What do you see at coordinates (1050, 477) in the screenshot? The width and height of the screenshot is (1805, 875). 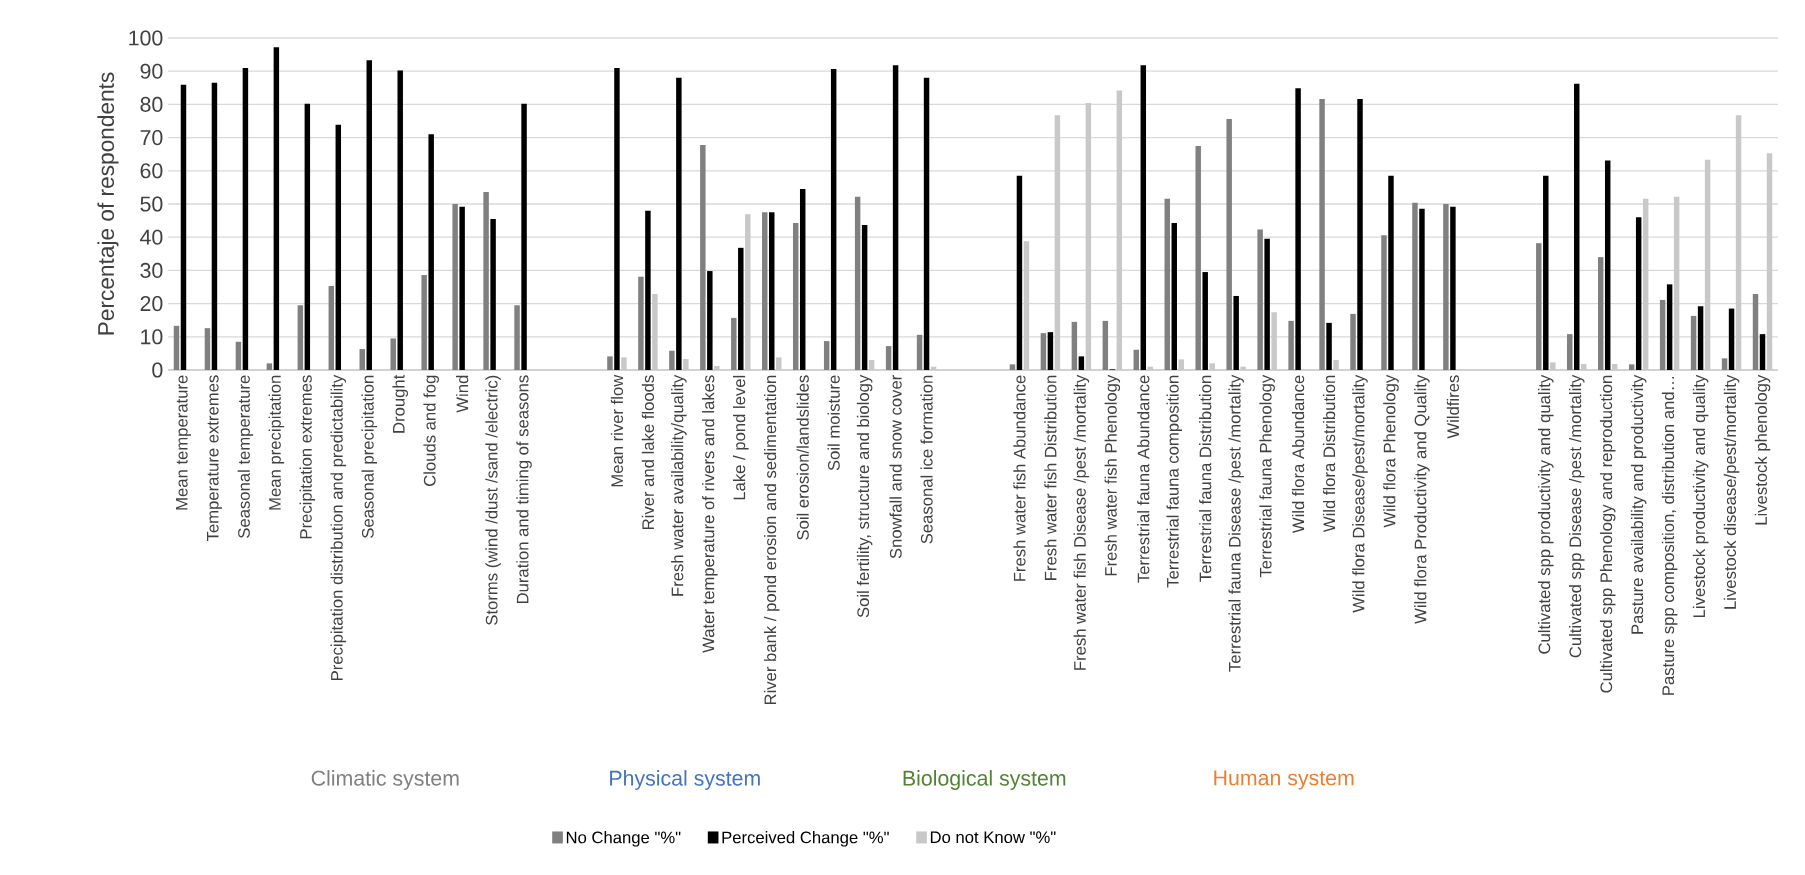 I see `x-tick-label: Fresh water fish Distribution` at bounding box center [1050, 477].